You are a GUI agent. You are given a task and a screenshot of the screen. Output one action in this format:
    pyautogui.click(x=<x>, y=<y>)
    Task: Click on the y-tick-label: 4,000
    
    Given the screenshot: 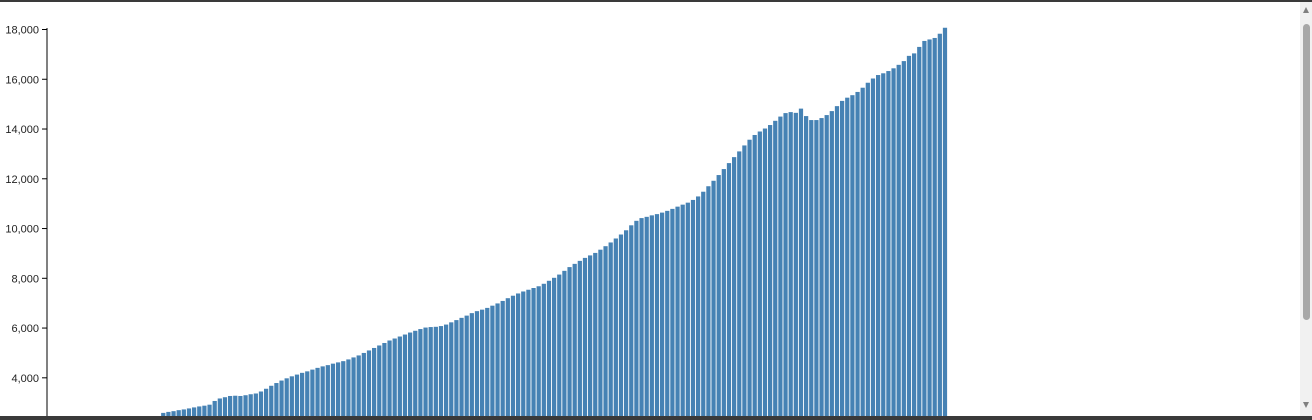 What is the action you would take?
    pyautogui.click(x=25, y=379)
    